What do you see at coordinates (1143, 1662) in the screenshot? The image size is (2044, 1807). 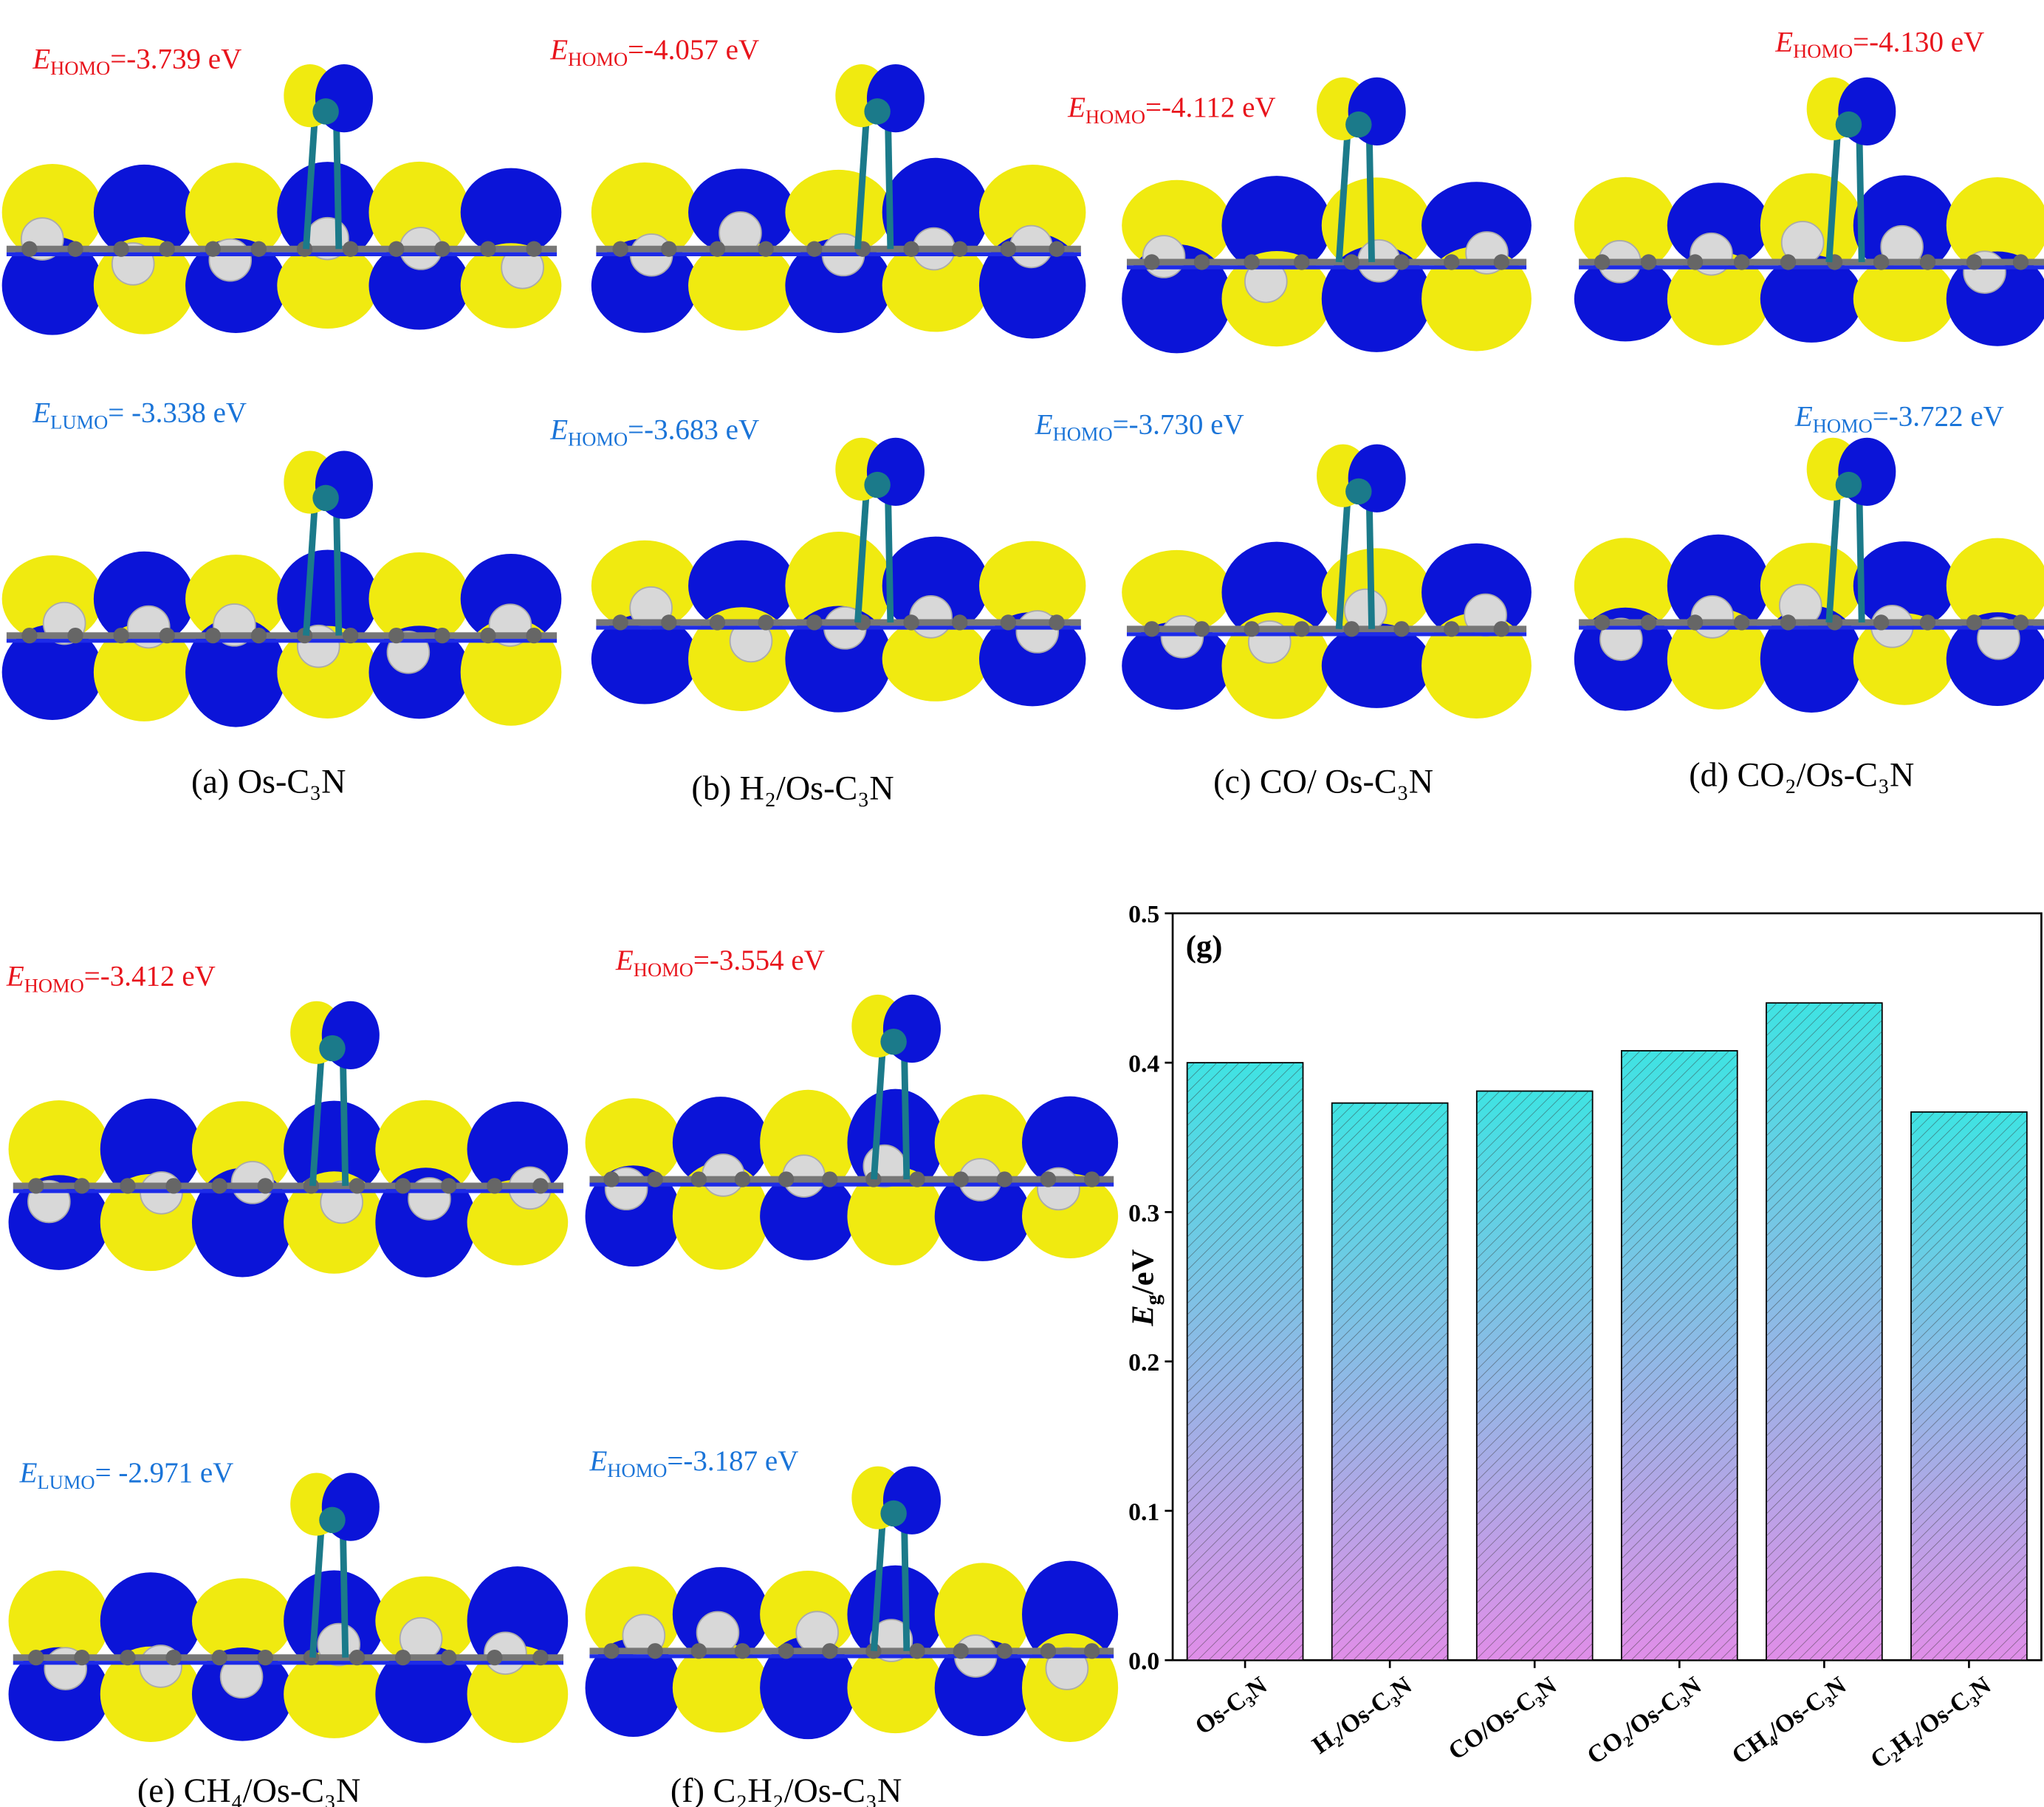 I see `y-tick-label: 0.0` at bounding box center [1143, 1662].